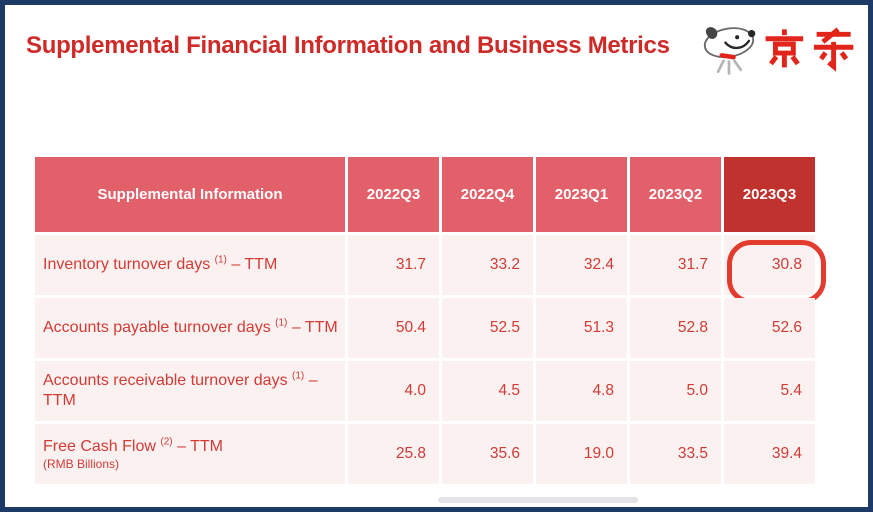 The height and width of the screenshot is (512, 873). What do you see at coordinates (775, 269) in the screenshot?
I see `table-cell-highlighted: 30.8` at bounding box center [775, 269].